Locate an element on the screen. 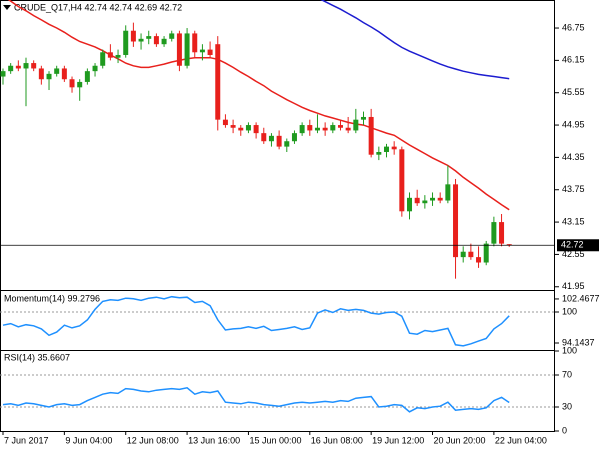 Image resolution: width=600 pixels, height=450 pixels. y-tick-label: 43.75 is located at coordinates (573, 189).